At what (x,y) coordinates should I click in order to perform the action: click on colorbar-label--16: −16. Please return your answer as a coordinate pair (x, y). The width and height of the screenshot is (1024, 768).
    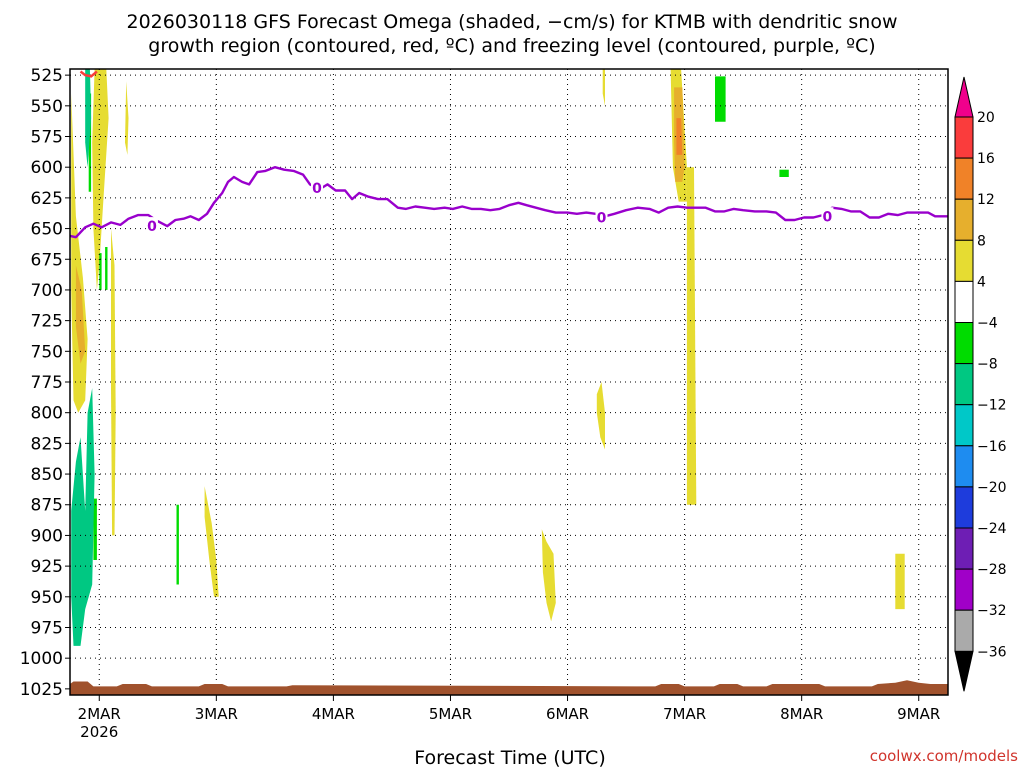
    Looking at the image, I should click on (992, 447).